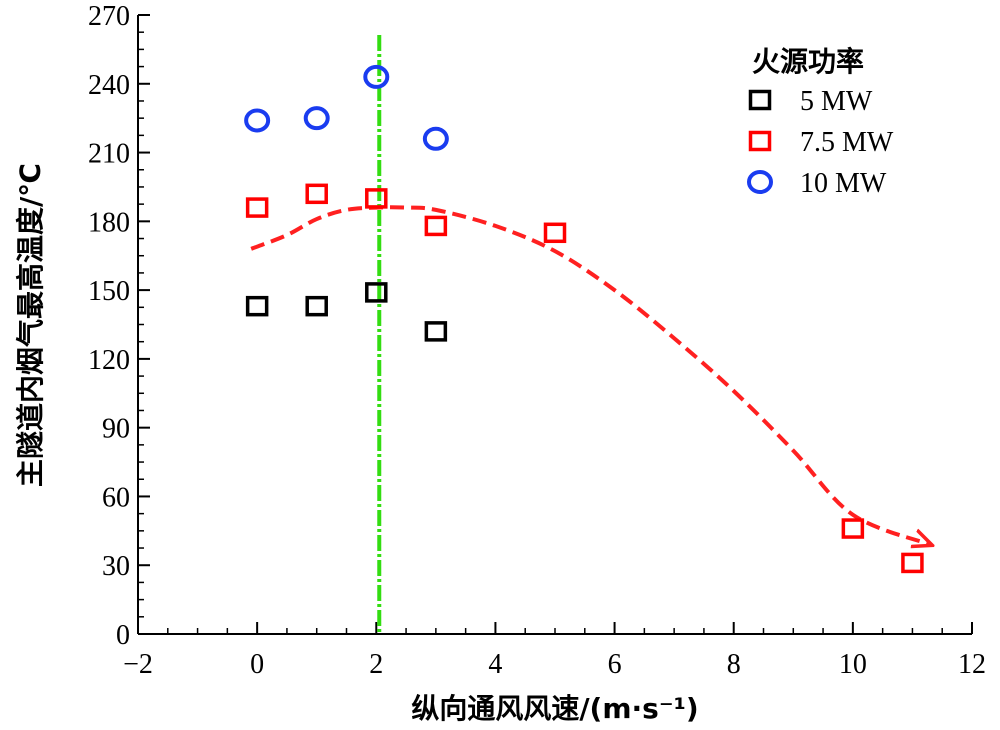 The image size is (1000, 730). What do you see at coordinates (820, 122) in the screenshot?
I see `legend: 火源功率 5 MW 7.5 MW 10 MW` at bounding box center [820, 122].